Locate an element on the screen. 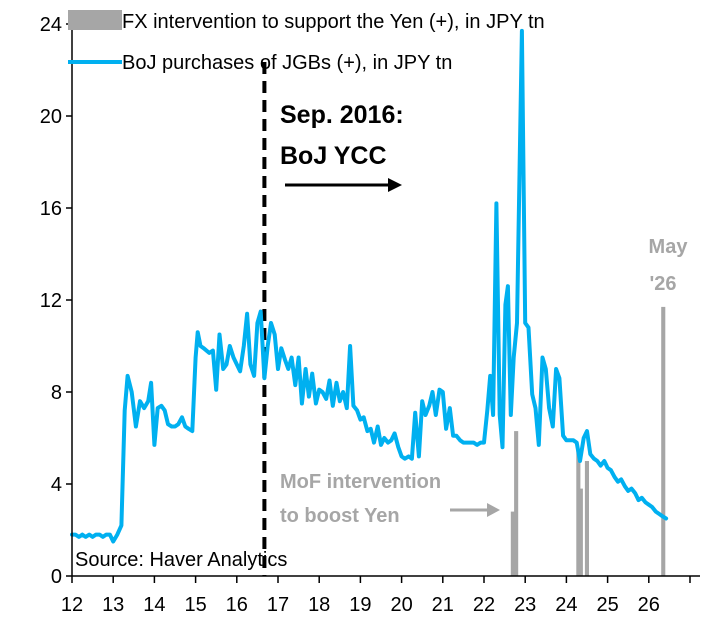 The image size is (711, 632). x-tick-label: 21 is located at coordinates (443, 605).